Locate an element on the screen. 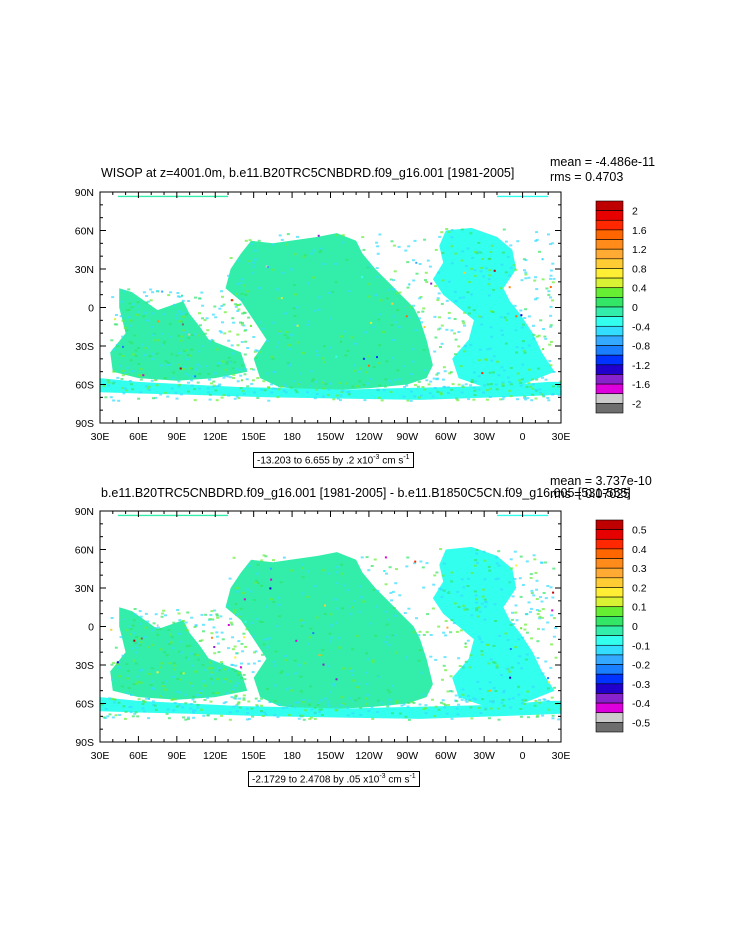  colorbar-label: 2 is located at coordinates (635, 212).